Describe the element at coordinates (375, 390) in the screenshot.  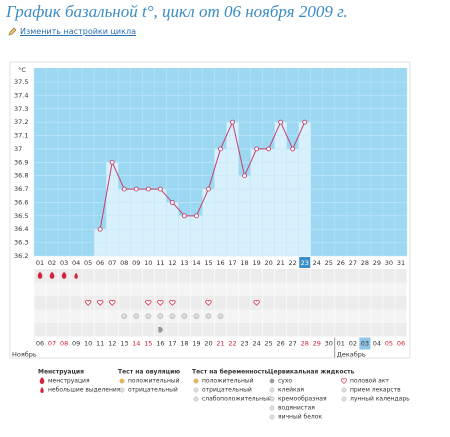
I see `legend-item: прием лекарств` at that location.